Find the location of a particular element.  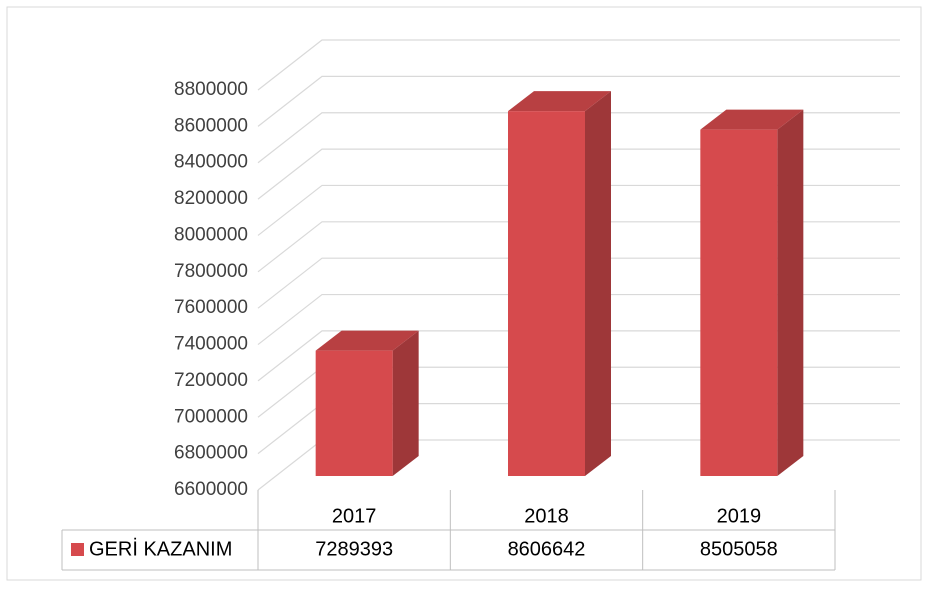

table-value: 8606642 is located at coordinates (547, 549).